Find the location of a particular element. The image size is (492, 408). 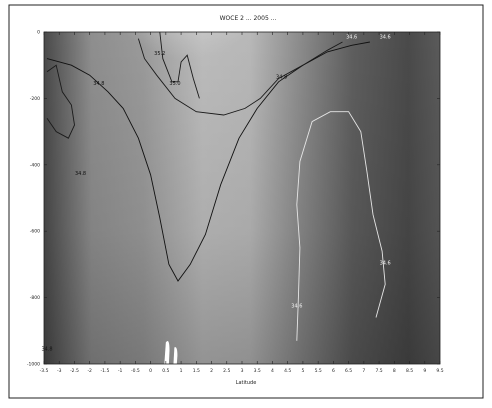

x-tick-label: 2 is located at coordinates (211, 371).